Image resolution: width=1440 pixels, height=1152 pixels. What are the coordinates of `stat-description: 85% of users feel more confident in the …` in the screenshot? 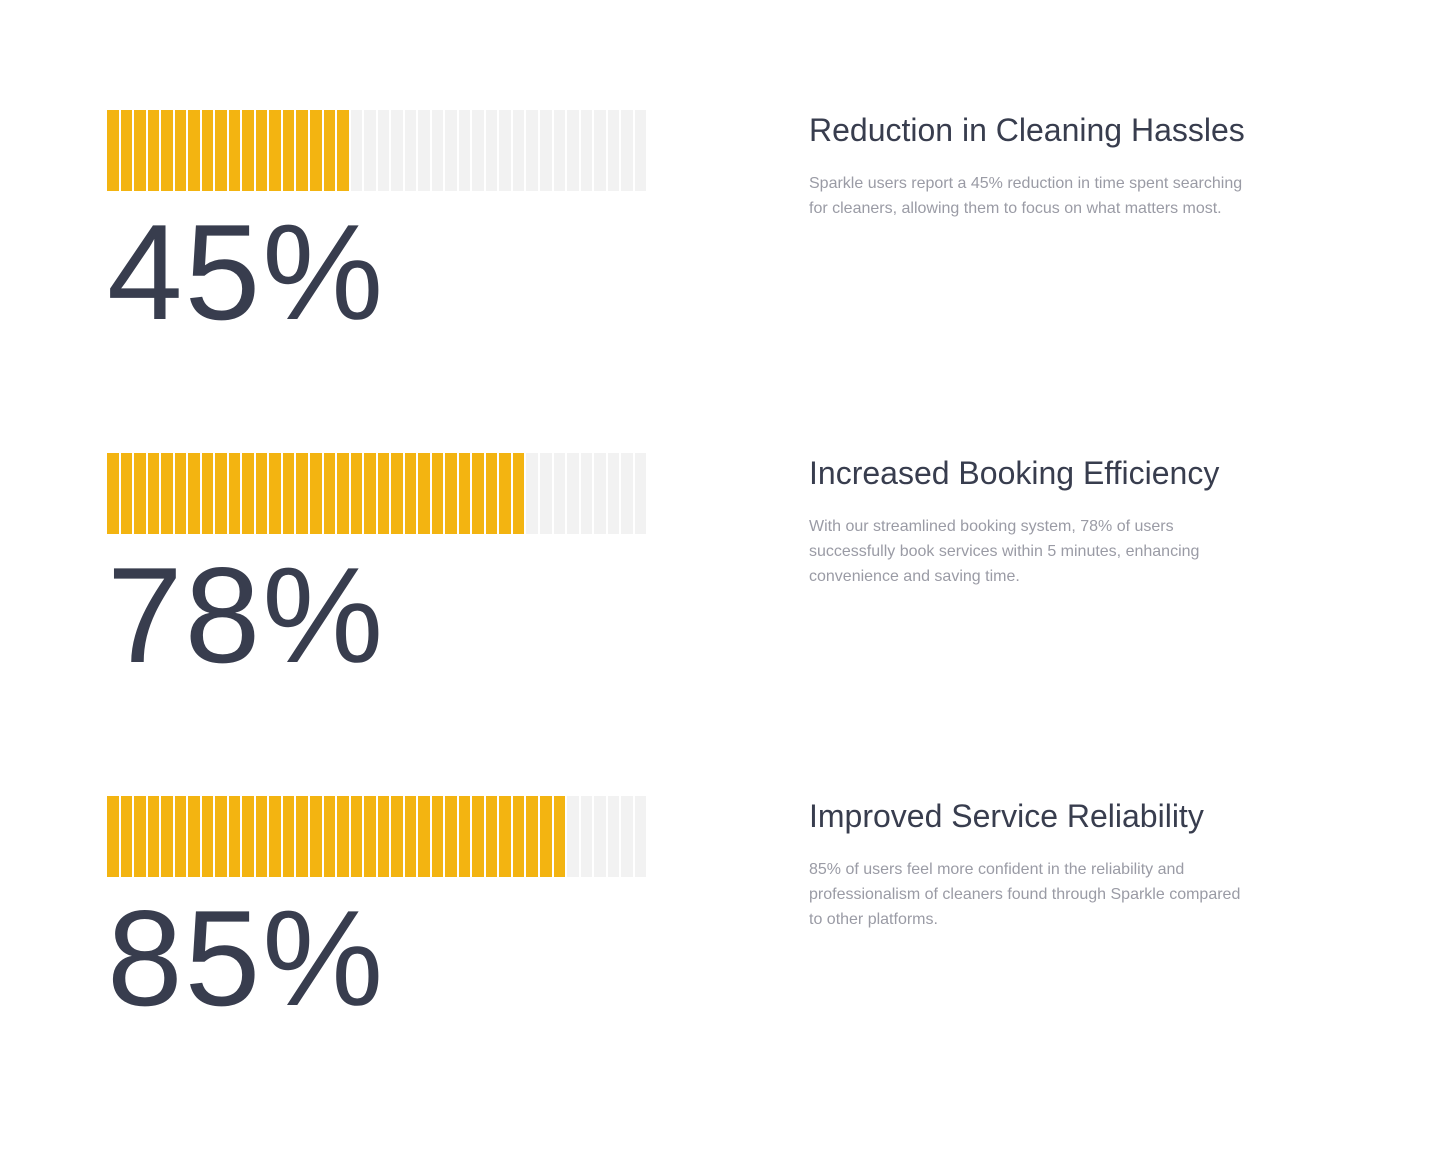 It's located at (1025, 894).